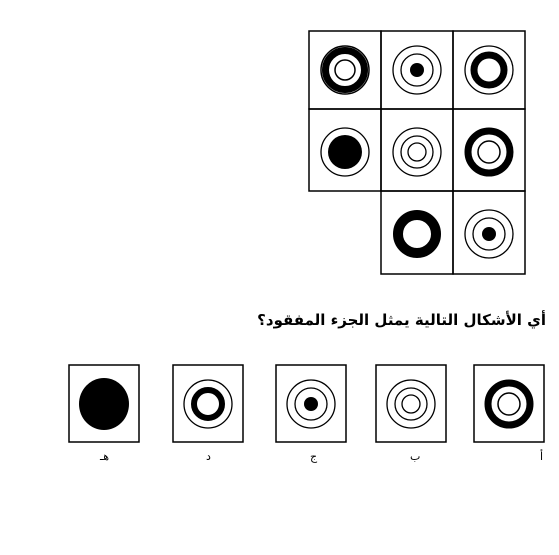 This screenshot has height=555, width=559. What do you see at coordinates (311, 403) in the screenshot?
I see `option-jeem` at bounding box center [311, 403].